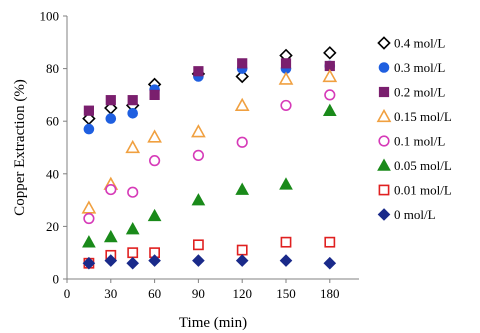 This screenshot has height=333, width=480. What do you see at coordinates (423, 190) in the screenshot?
I see `legend-label: 0.01 mol/L` at bounding box center [423, 190].